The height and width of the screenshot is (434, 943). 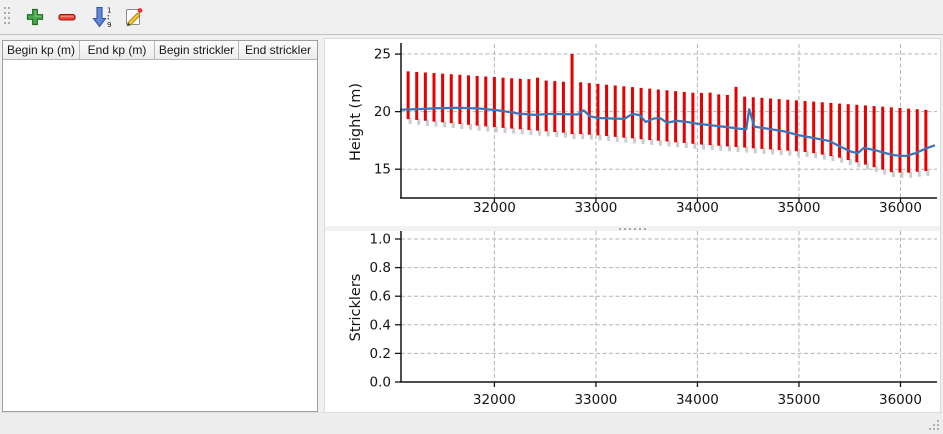 I want to click on svg-text: 9, so click(x=109, y=24).